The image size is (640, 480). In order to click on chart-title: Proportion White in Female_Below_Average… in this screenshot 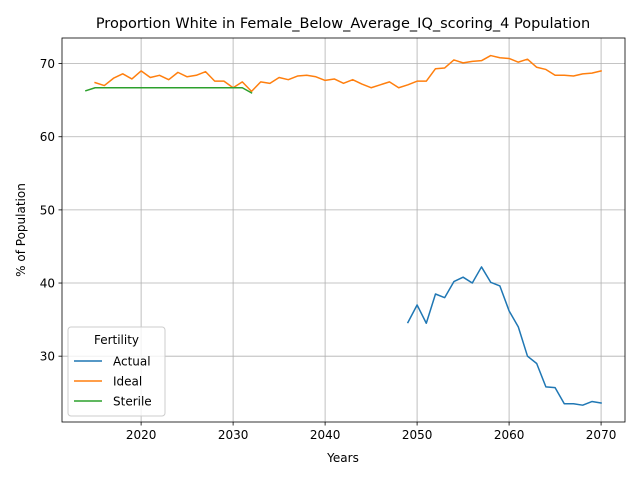, I will do `click(343, 24)`.